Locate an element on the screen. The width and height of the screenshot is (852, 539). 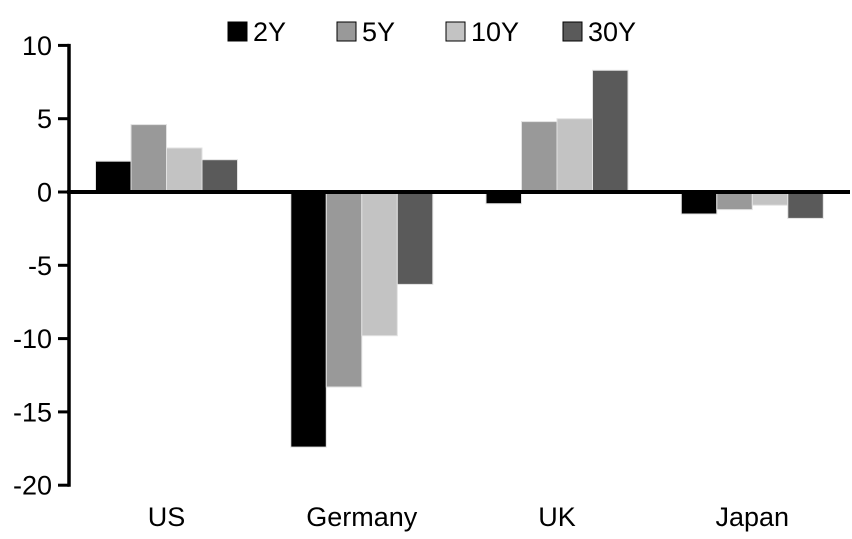
category-label-germany: Germany is located at coordinates (362, 517).